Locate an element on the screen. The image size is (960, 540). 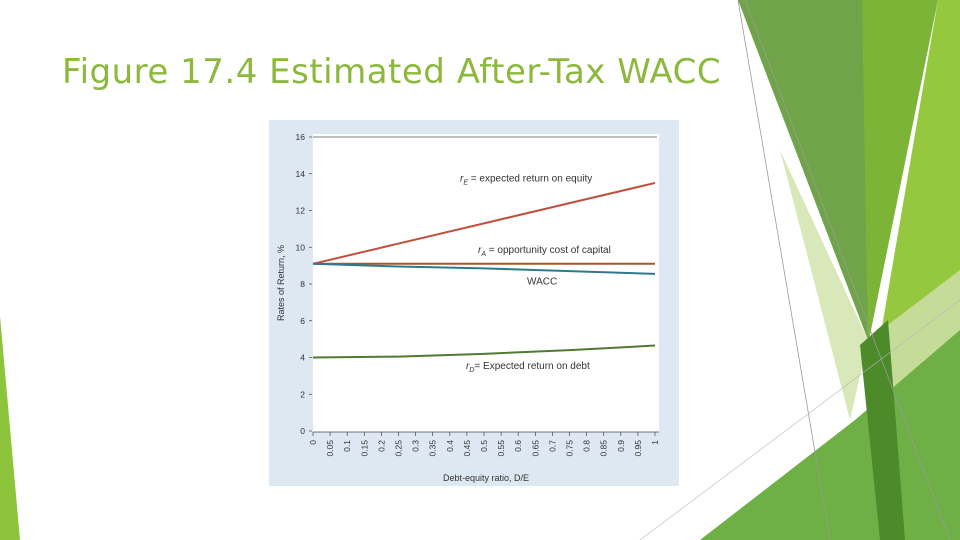
y-tick-label: 4 is located at coordinates (302, 358).